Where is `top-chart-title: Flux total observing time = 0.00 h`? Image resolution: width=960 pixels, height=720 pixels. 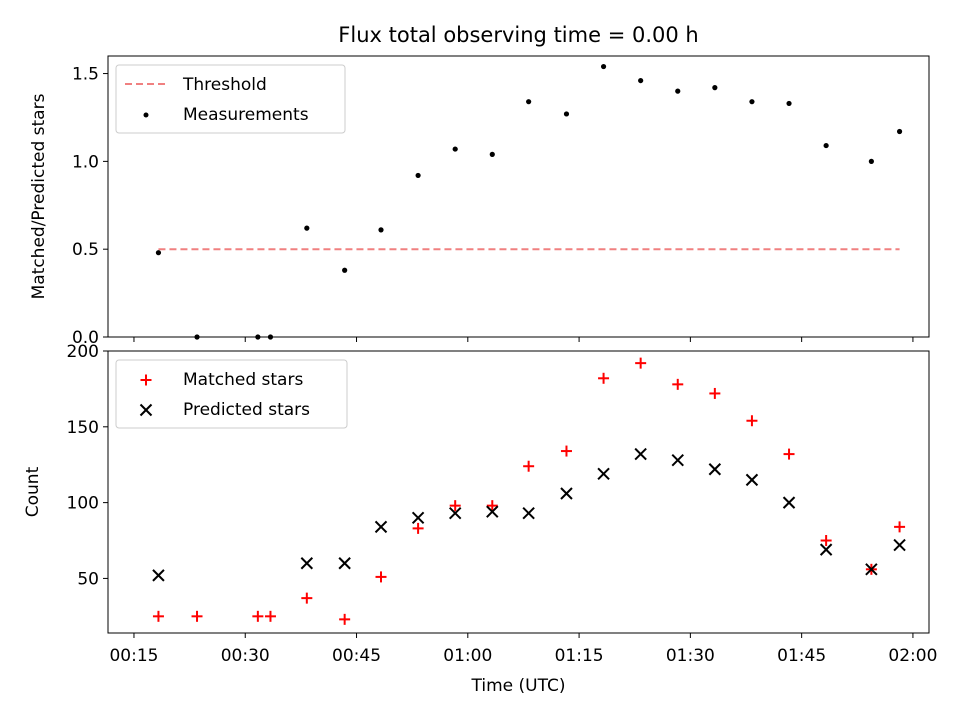
top-chart-title: Flux total observing time = 0.00 h is located at coordinates (518, 35).